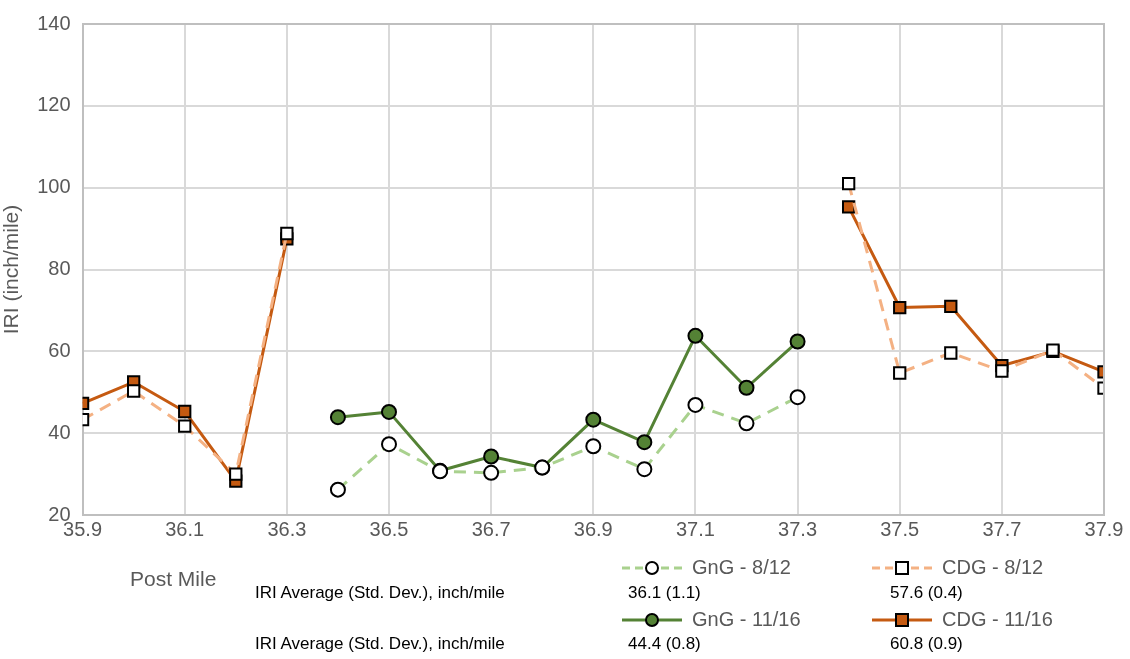 This screenshot has width=1130, height=659. I want to click on y-tick-label: 40, so click(59, 431).